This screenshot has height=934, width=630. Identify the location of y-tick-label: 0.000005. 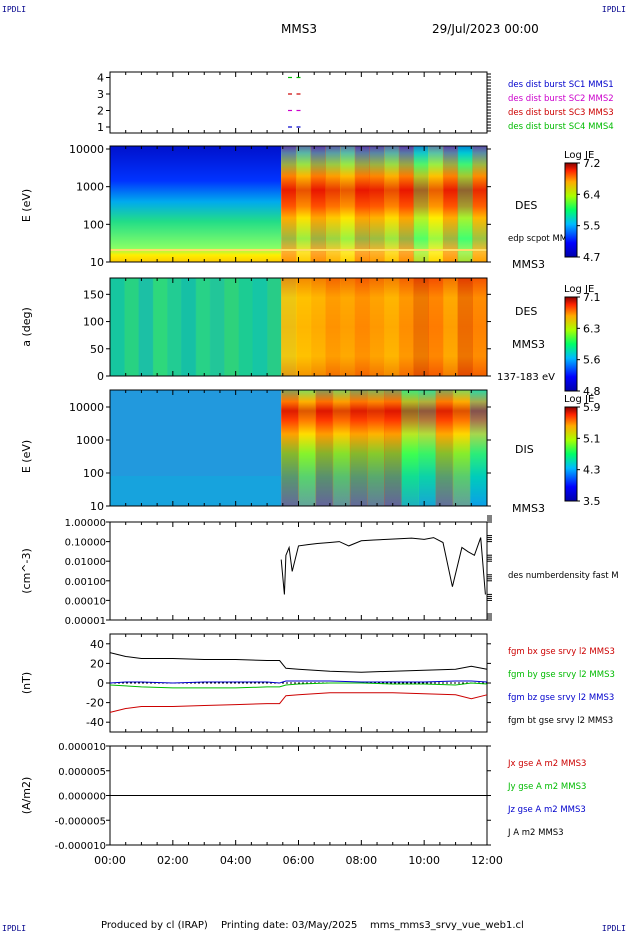
(82, 772).